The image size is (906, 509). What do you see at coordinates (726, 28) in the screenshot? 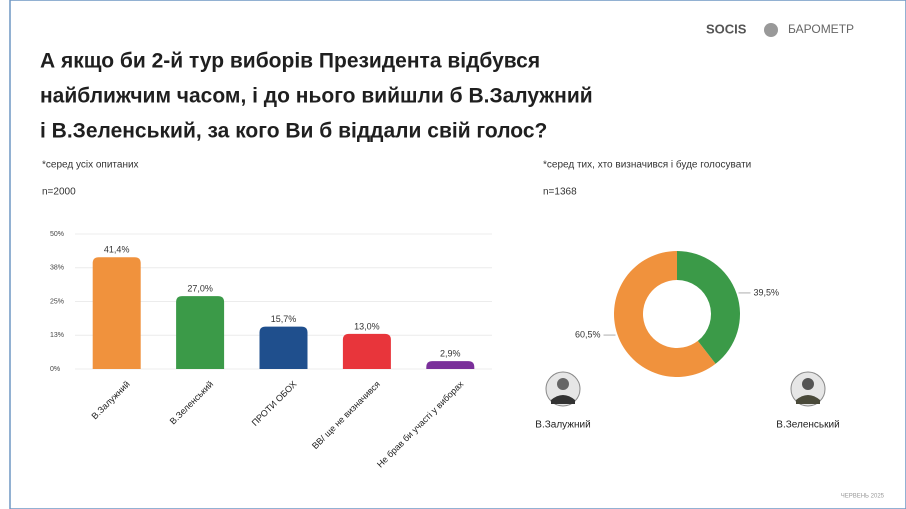
I see `brand: SOCIS` at bounding box center [726, 28].